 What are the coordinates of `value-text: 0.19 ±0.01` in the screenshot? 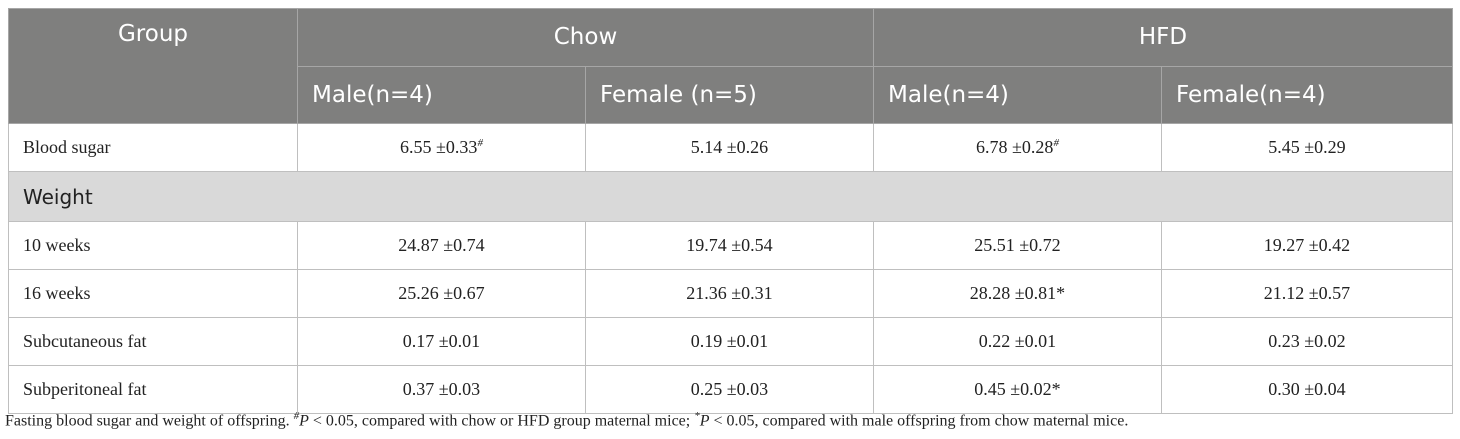 It's located at (729, 341).